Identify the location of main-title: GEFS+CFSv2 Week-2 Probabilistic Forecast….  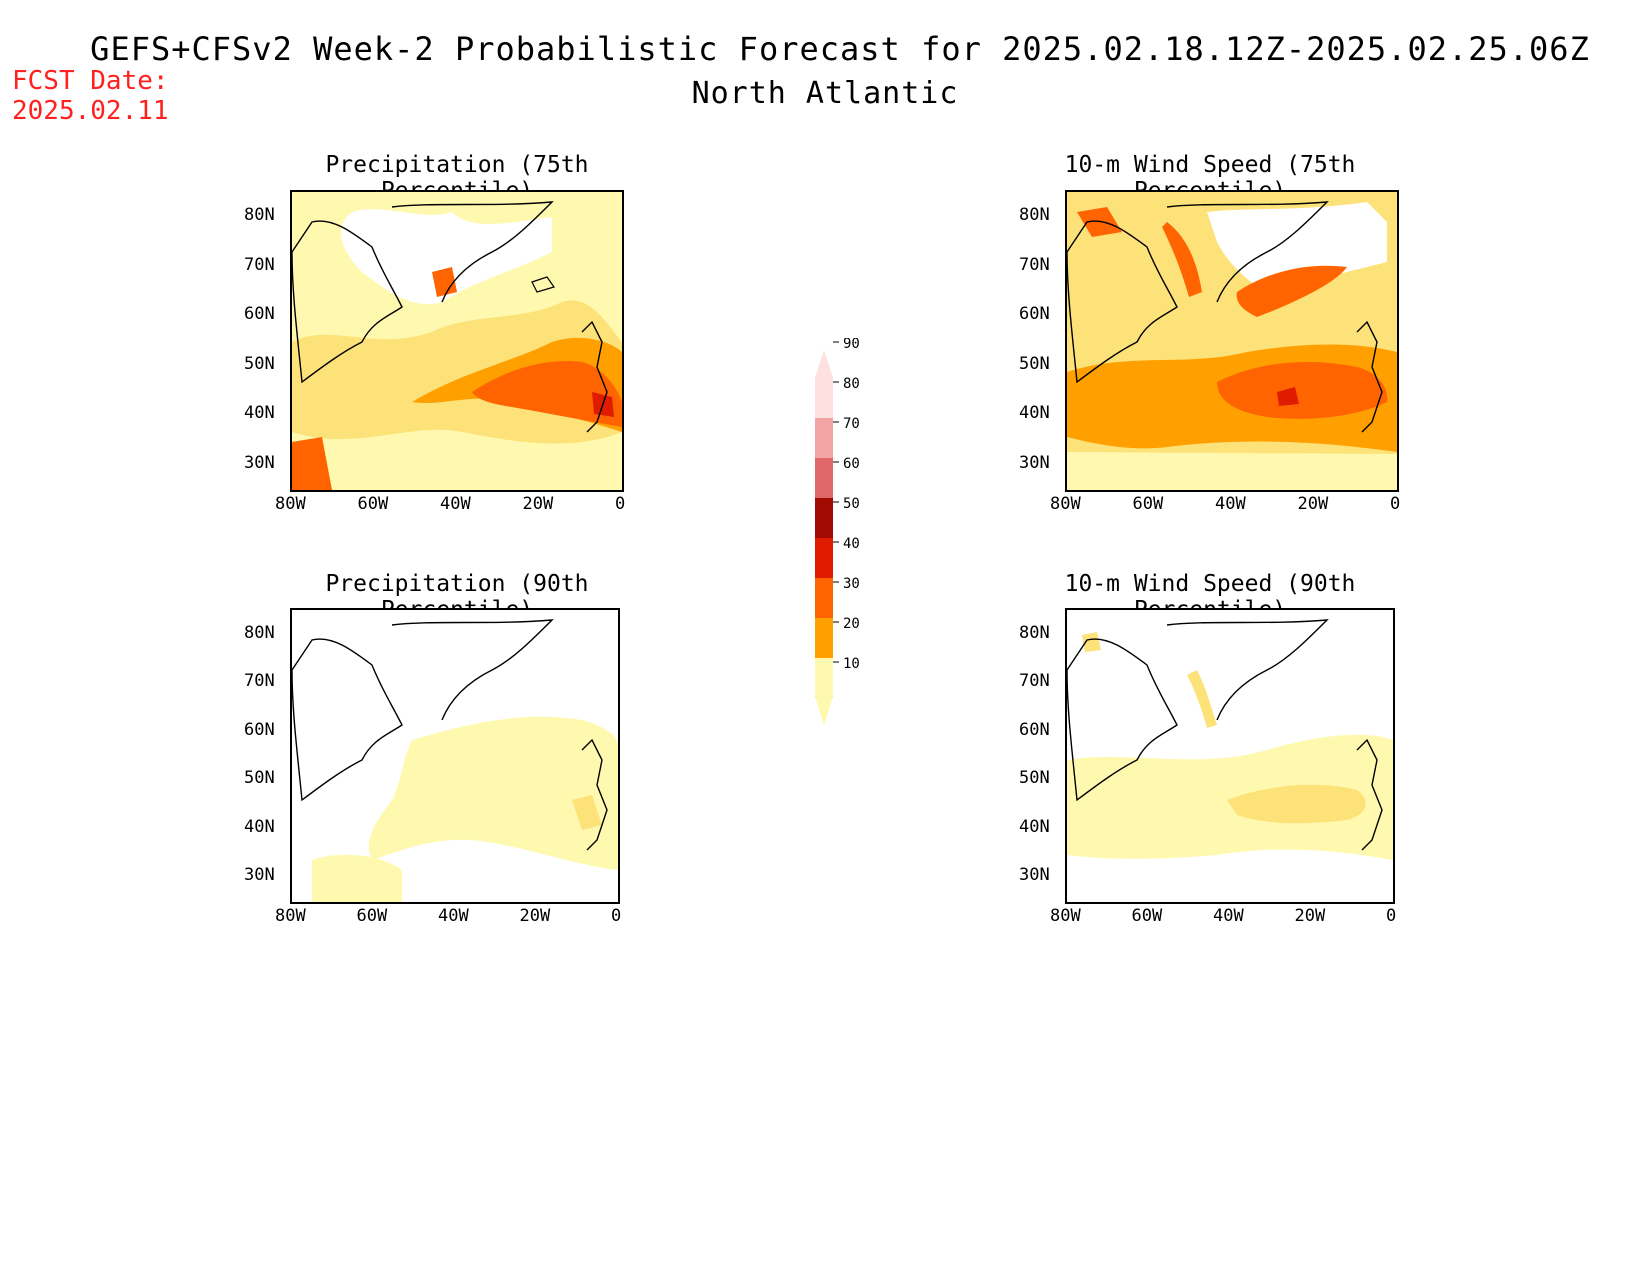
(840, 49).